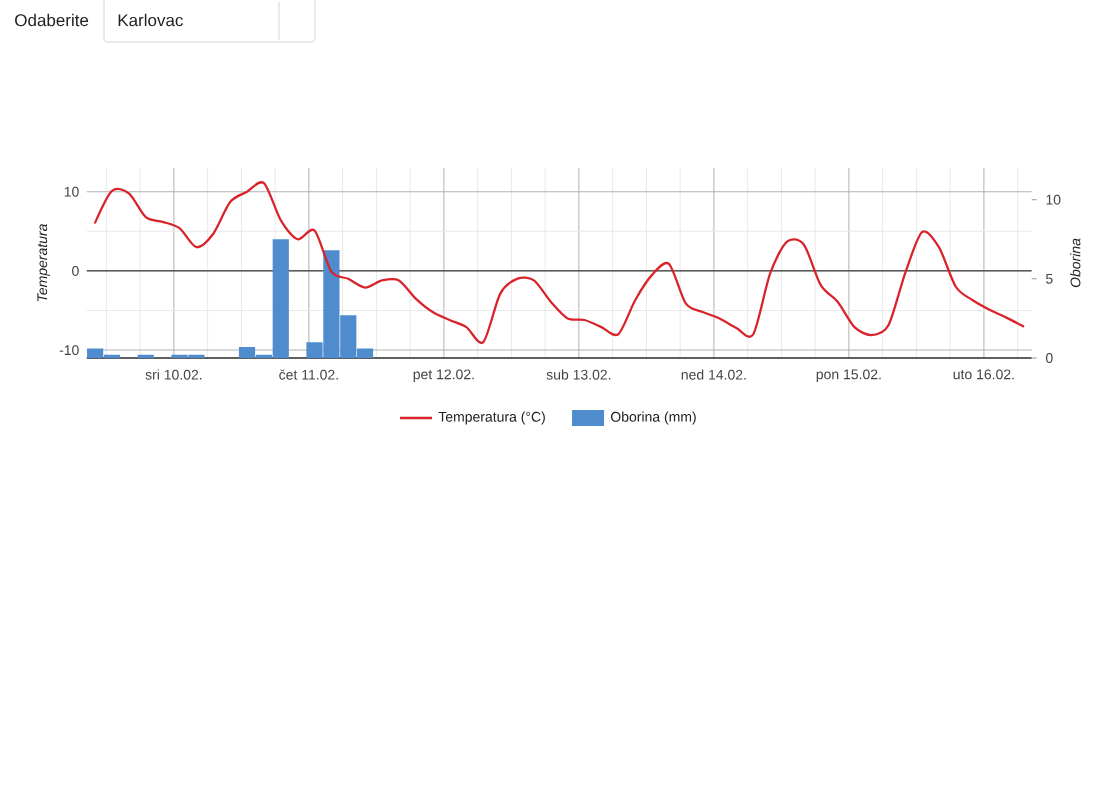  Describe the element at coordinates (75, 270) in the screenshot. I see `y-tick-label: 0` at that location.